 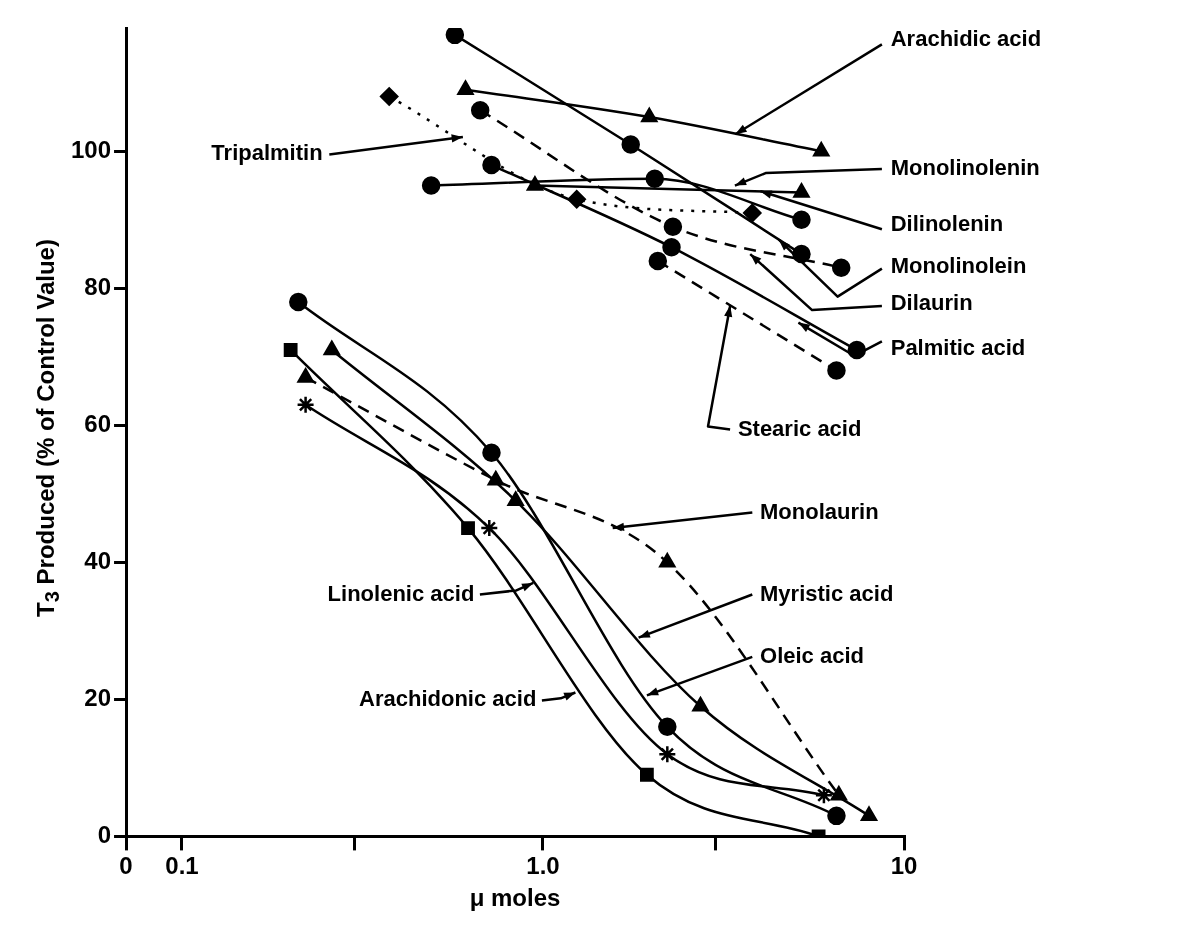 I want to click on y-tick-label: 40, so click(x=98, y=560).